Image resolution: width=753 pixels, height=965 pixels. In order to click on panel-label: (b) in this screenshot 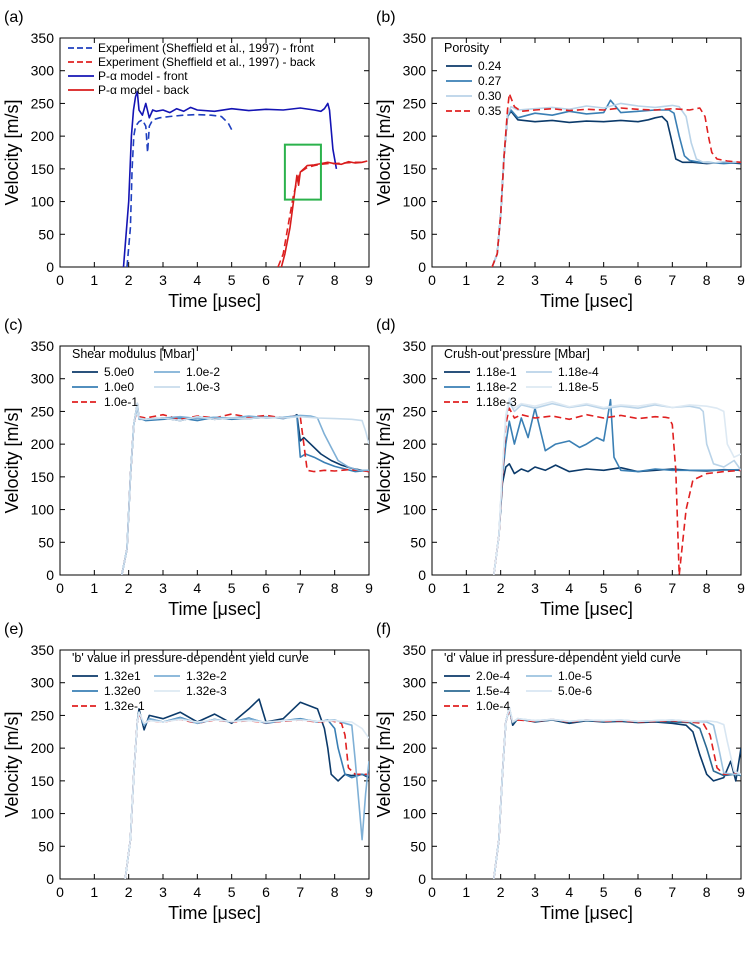, I will do `click(386, 17)`.